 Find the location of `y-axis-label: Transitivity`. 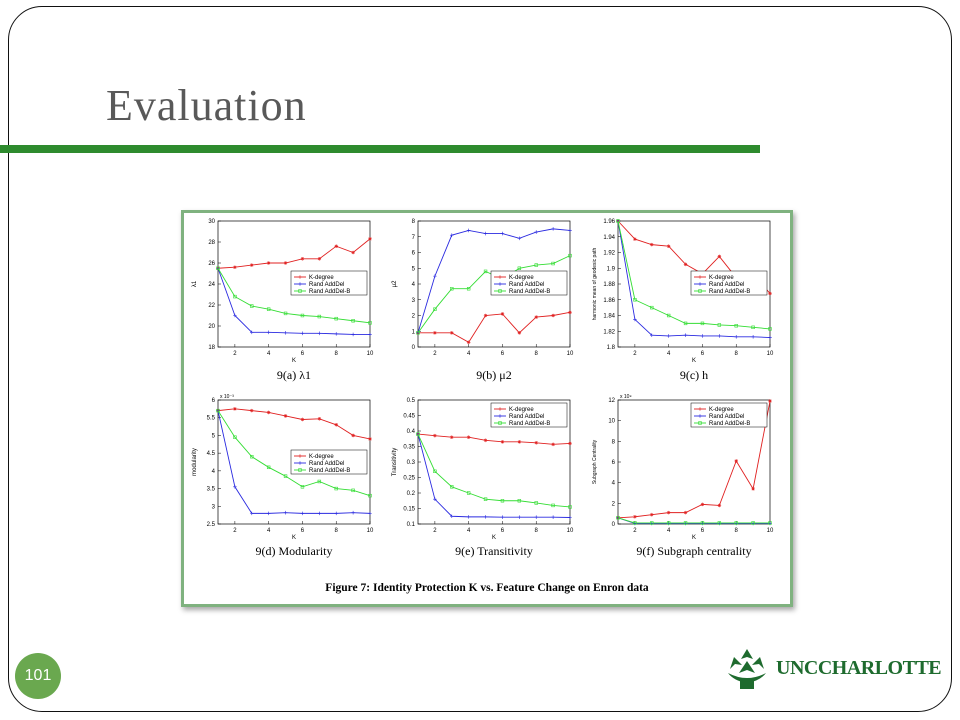

y-axis-label: Transitivity is located at coordinates (395, 462).